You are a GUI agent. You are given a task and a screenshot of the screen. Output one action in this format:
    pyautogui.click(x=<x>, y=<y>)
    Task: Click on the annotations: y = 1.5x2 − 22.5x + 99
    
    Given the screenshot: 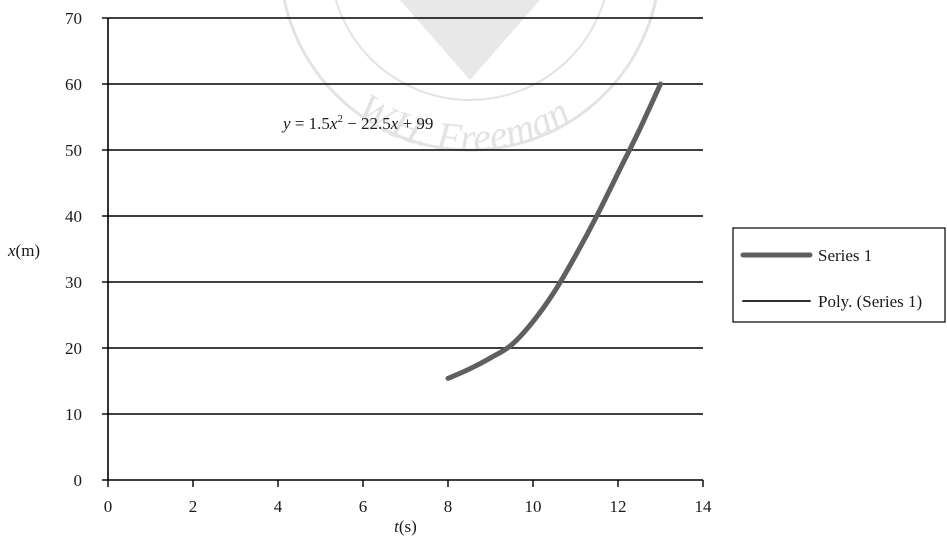 What is the action you would take?
    pyautogui.click(x=357, y=123)
    